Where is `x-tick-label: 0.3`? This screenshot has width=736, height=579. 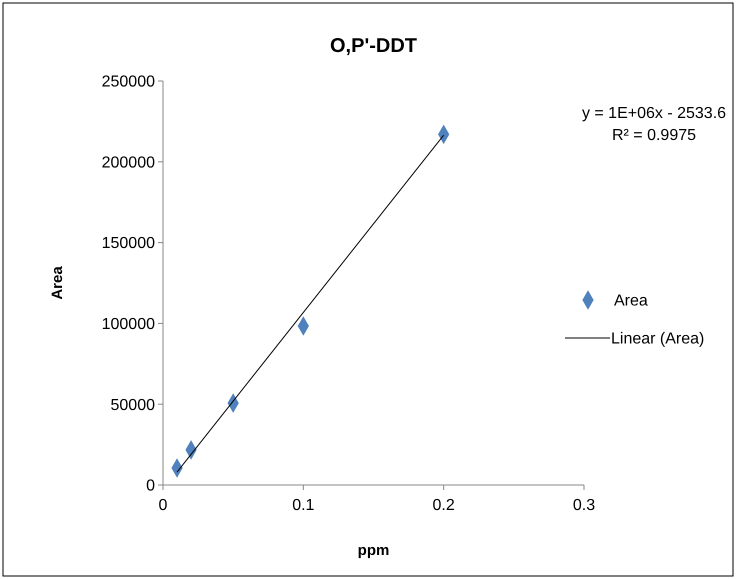 x-tick-label: 0.3 is located at coordinates (584, 505).